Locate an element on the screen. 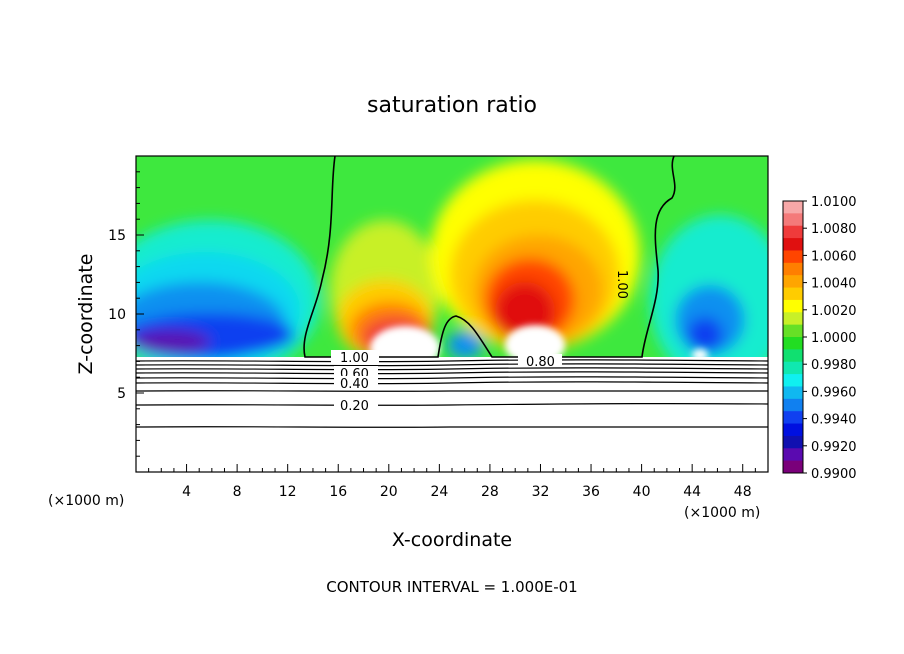 This screenshot has height=654, width=904. y-tick-label: 10 is located at coordinates (117, 315).